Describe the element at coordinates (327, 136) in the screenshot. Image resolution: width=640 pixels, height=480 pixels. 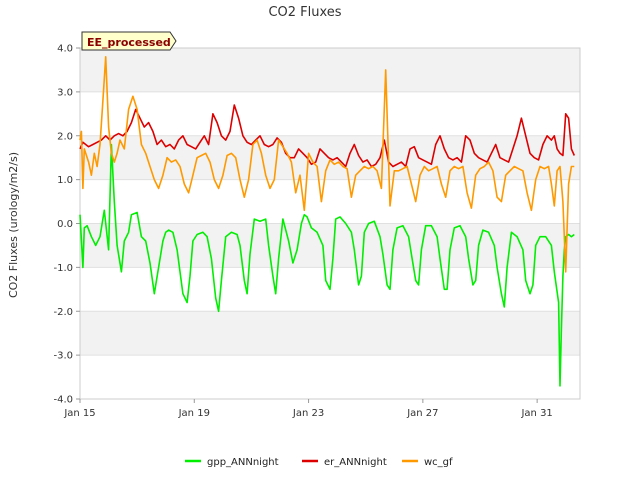
I see `series-line-er_ANNnight` at that location.